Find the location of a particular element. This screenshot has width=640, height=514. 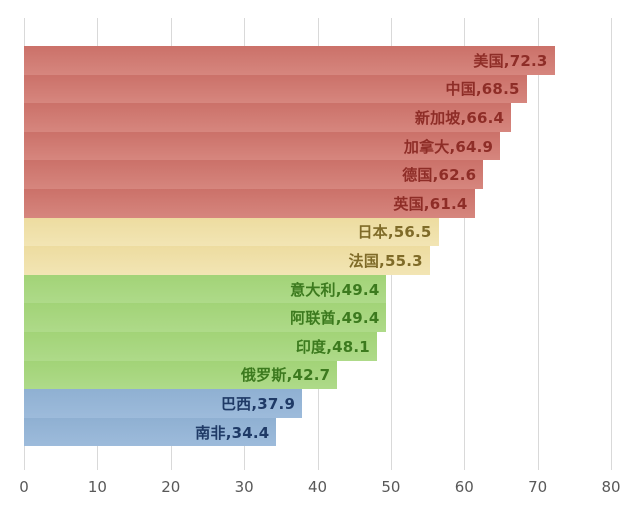

bar-法国: 法国,55.3 is located at coordinates (227, 260).